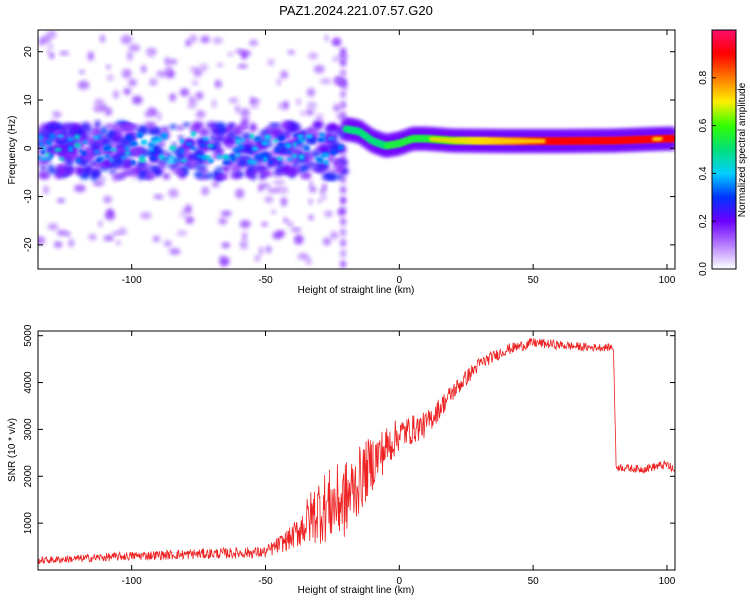 The height and width of the screenshot is (605, 750). Describe the element at coordinates (400, 581) in the screenshot. I see `snr-x-tick-label: 0` at that location.